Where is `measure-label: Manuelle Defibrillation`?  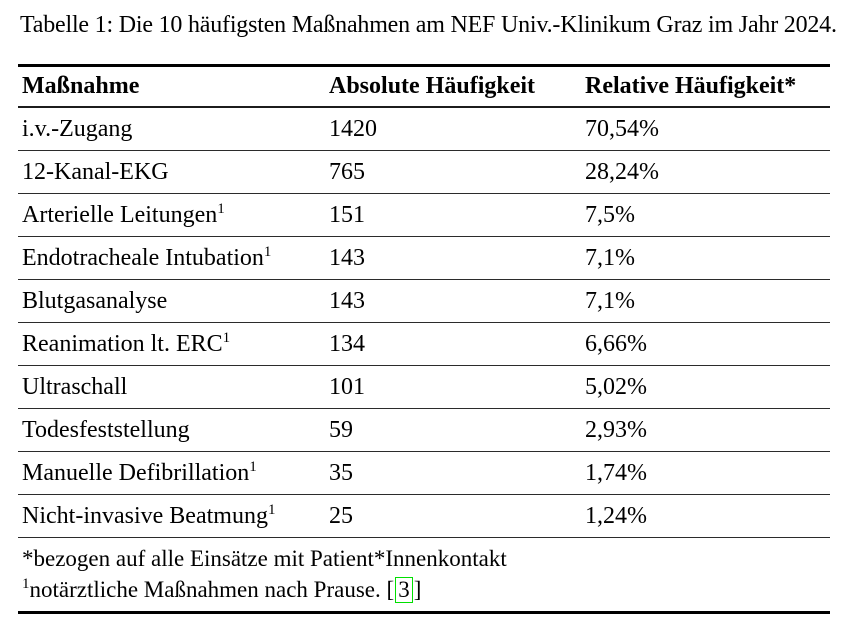 measure-label: Manuelle Defibrillation is located at coordinates (136, 472).